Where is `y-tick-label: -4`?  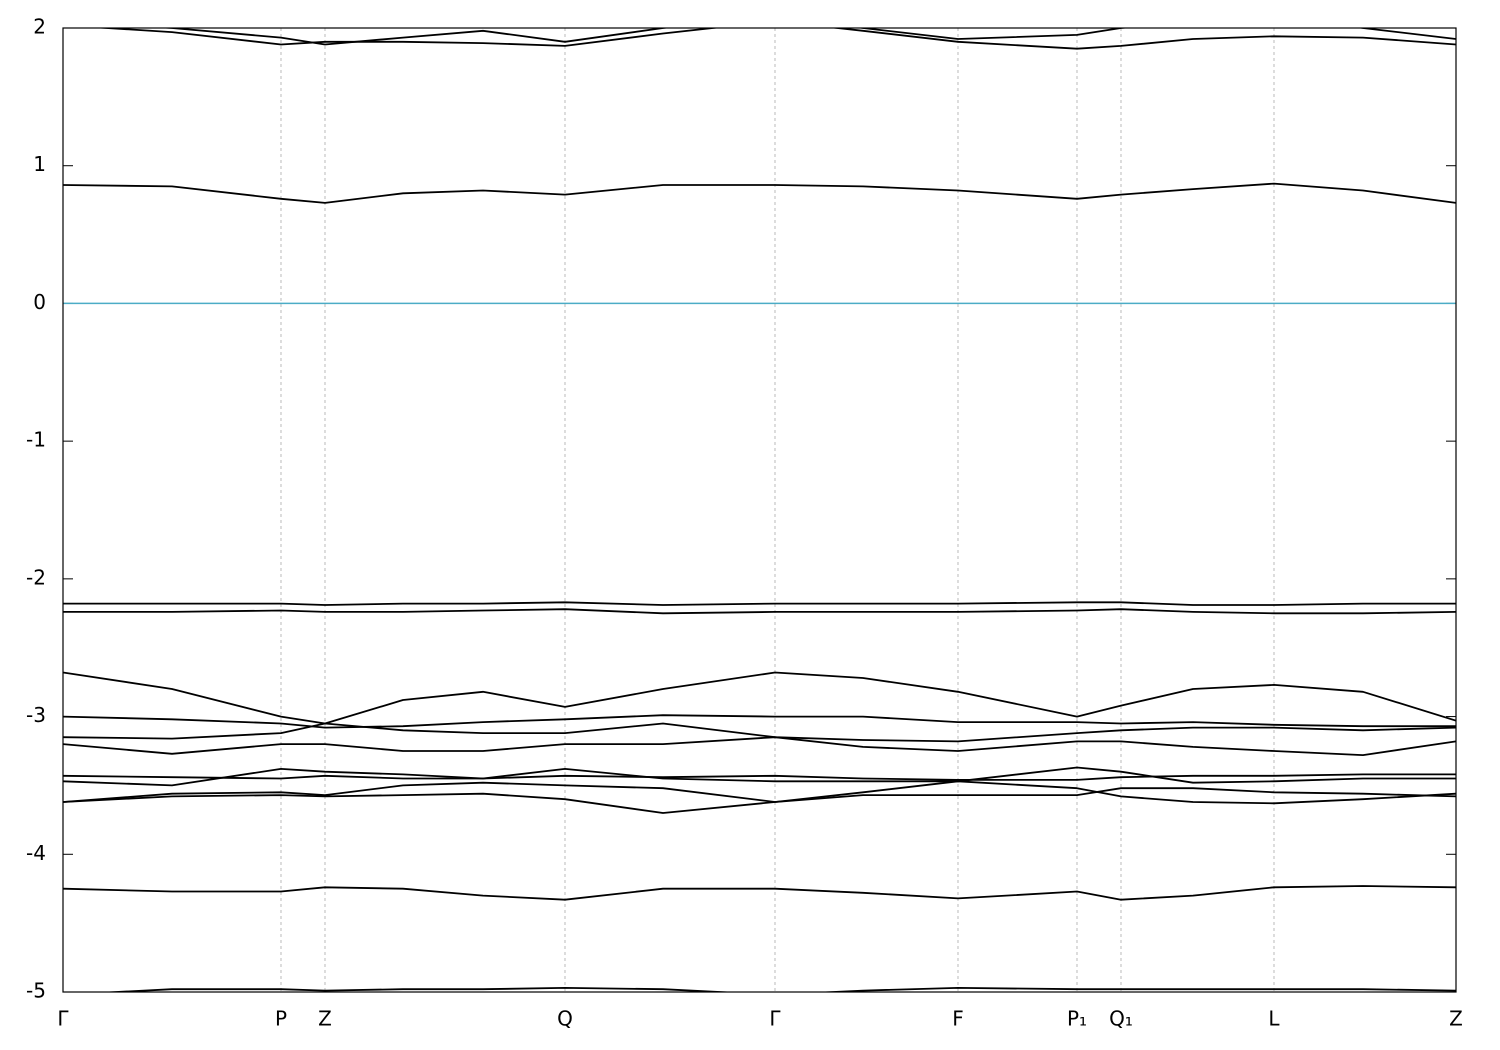
y-tick-label: -4 is located at coordinates (36, 853).